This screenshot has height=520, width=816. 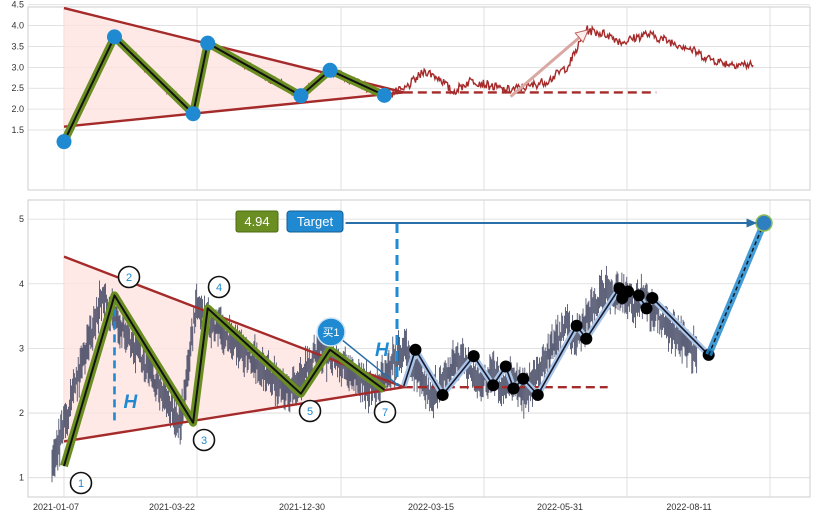 What do you see at coordinates (17, 109) in the screenshot?
I see `top-y-tick-label: 2.0` at bounding box center [17, 109].